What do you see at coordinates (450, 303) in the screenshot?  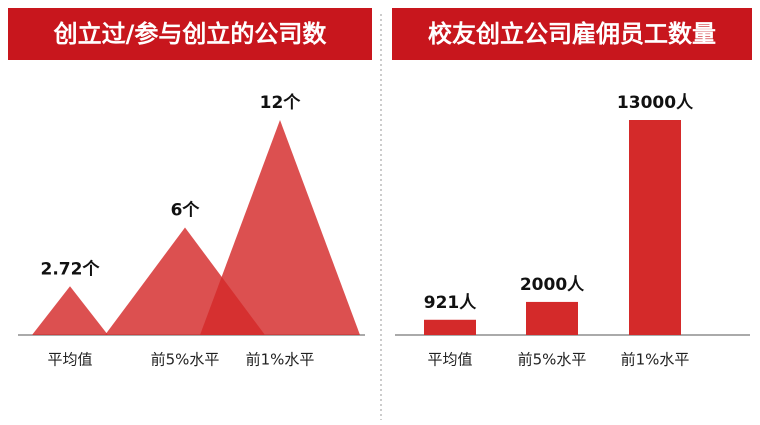 I see `value-label: 921人` at bounding box center [450, 303].